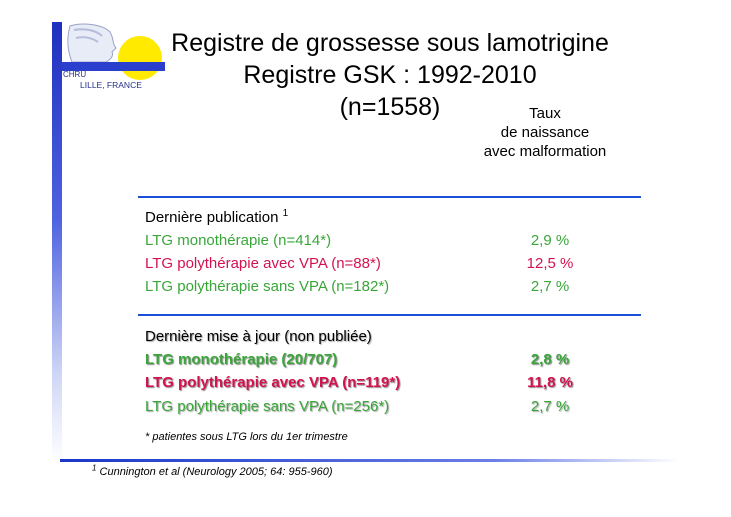 Image resolution: width=731 pixels, height=517 pixels. Describe the element at coordinates (550, 359) in the screenshot. I see `section2-row-1-value: 2,8 %` at that location.